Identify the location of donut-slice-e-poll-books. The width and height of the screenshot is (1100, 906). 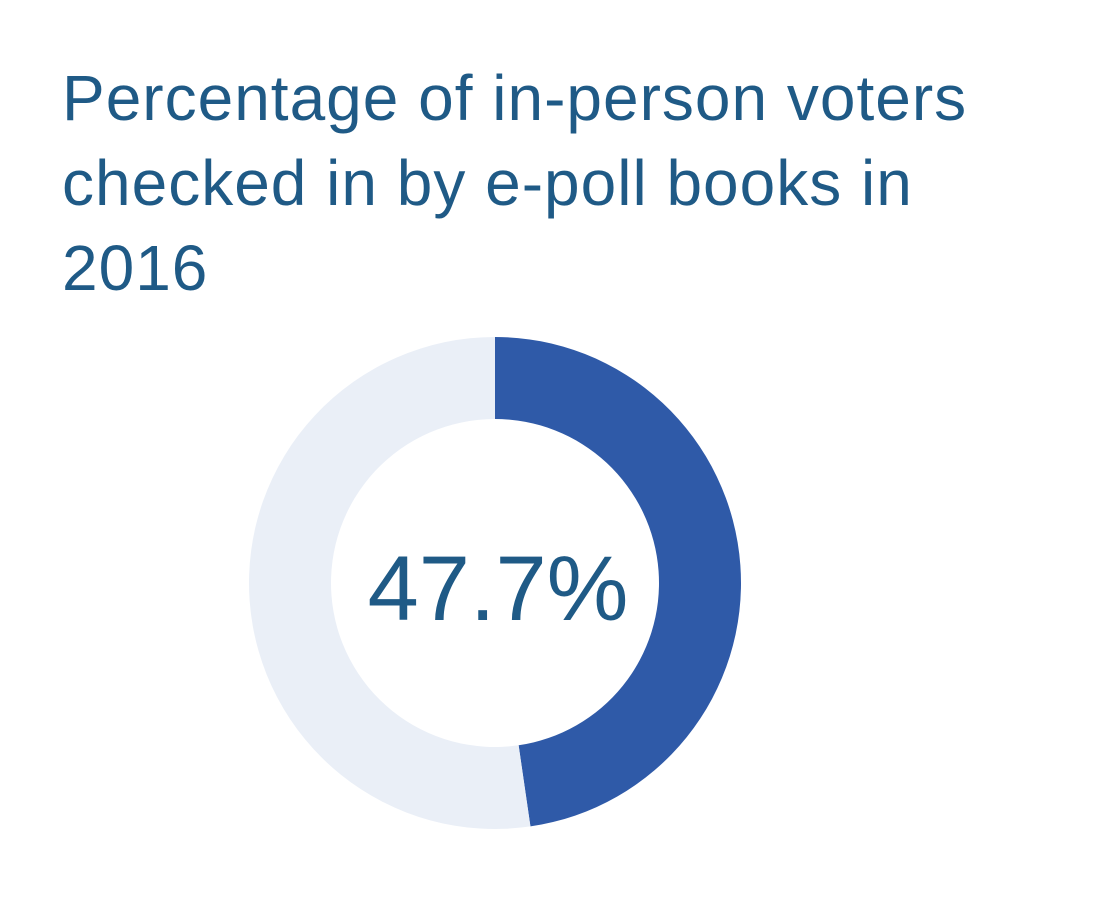
(618, 582).